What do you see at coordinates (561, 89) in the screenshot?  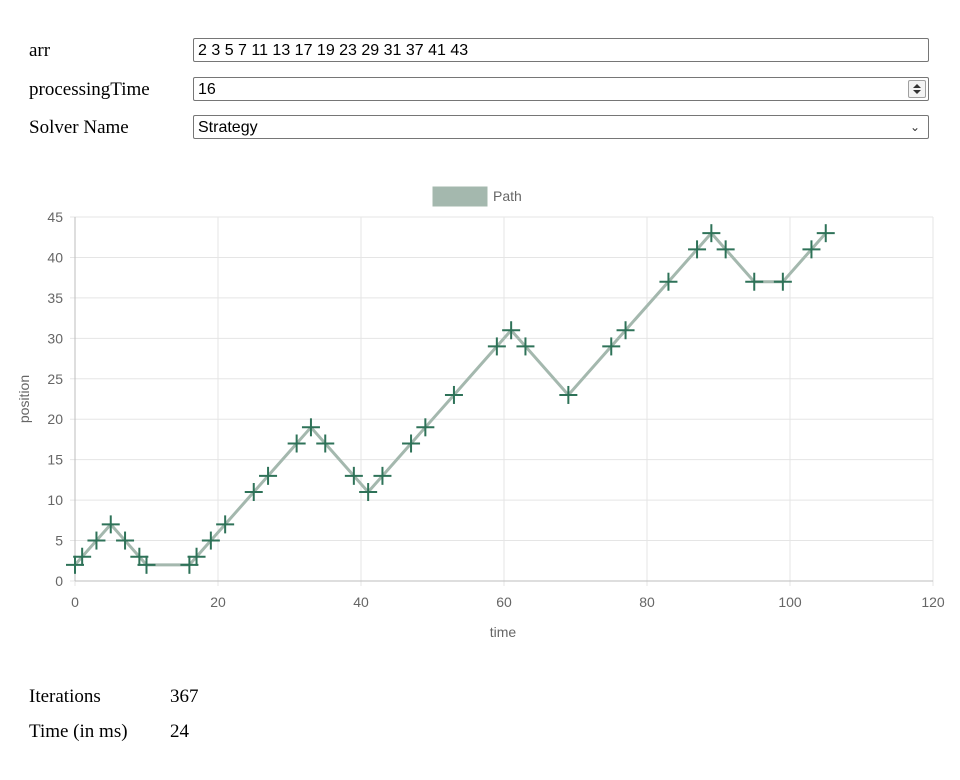 I see `processing-time-input: 16` at bounding box center [561, 89].